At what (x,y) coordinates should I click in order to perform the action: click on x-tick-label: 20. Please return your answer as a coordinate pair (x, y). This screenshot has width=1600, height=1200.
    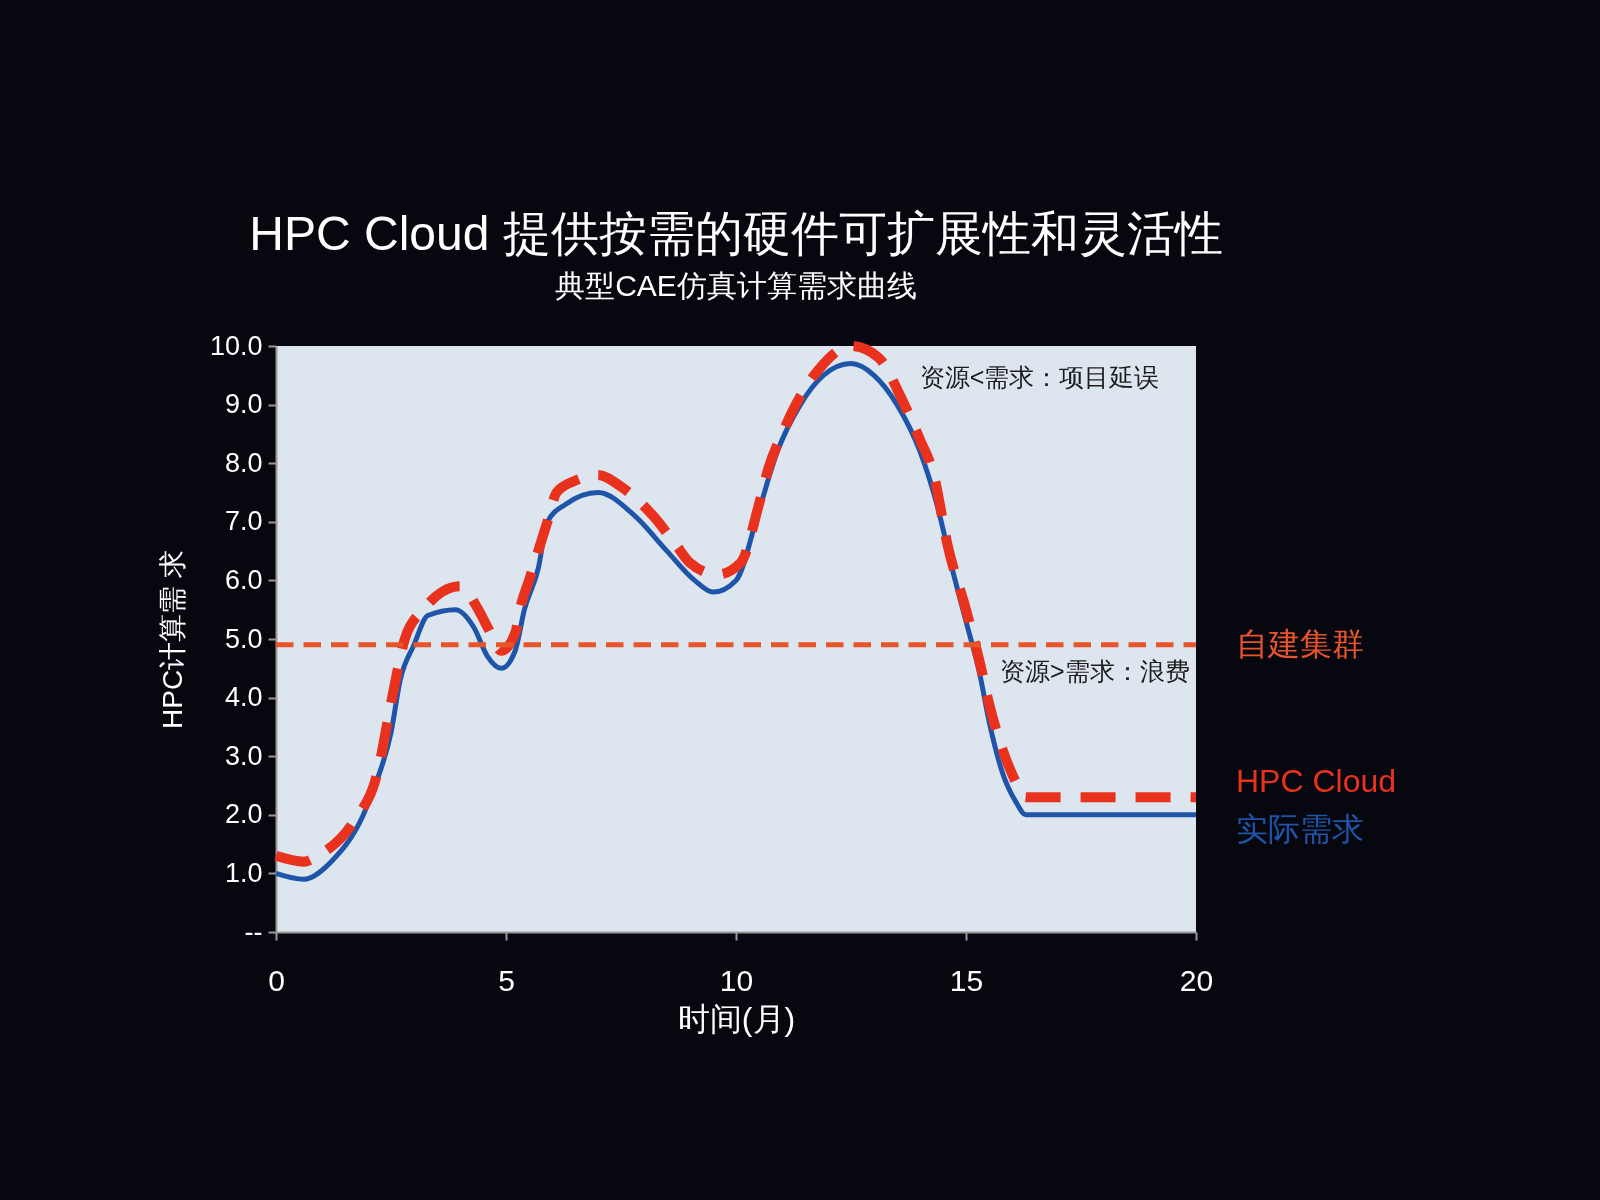
    Looking at the image, I should click on (1196, 980).